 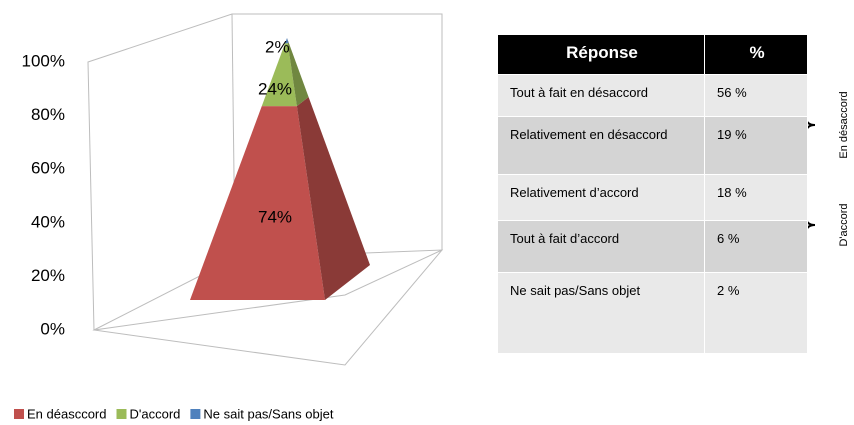 What do you see at coordinates (574, 192) in the screenshot?
I see `cell-text: Relativement d’accord` at bounding box center [574, 192].